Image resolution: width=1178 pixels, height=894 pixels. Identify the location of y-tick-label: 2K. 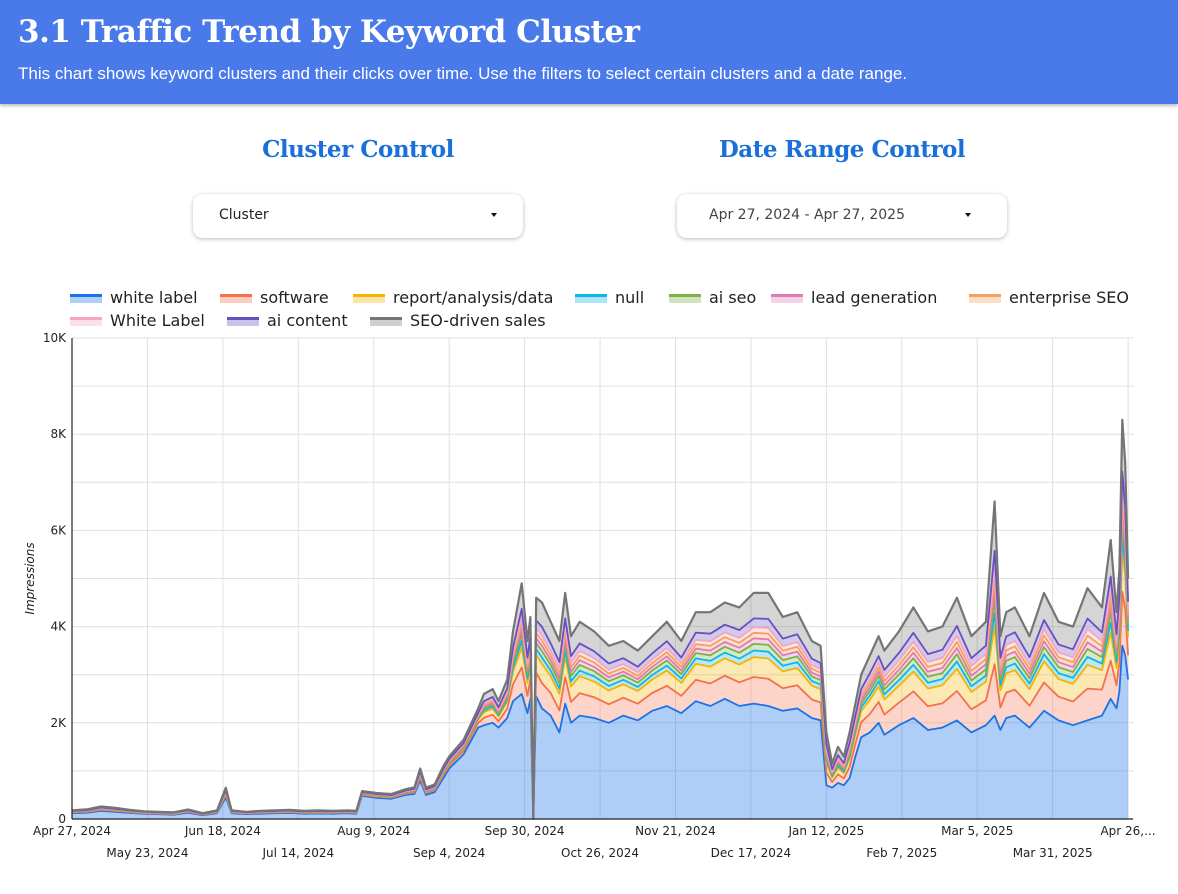
(58, 723).